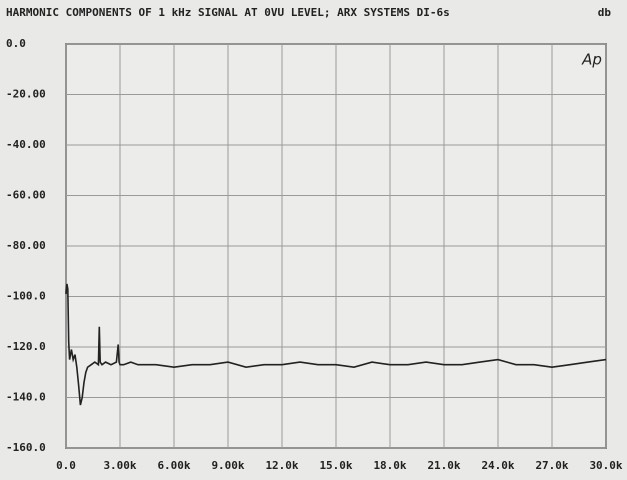 The image size is (627, 480). What do you see at coordinates (119, 465) in the screenshot?
I see `x-tick-label: 3.00k` at bounding box center [119, 465].